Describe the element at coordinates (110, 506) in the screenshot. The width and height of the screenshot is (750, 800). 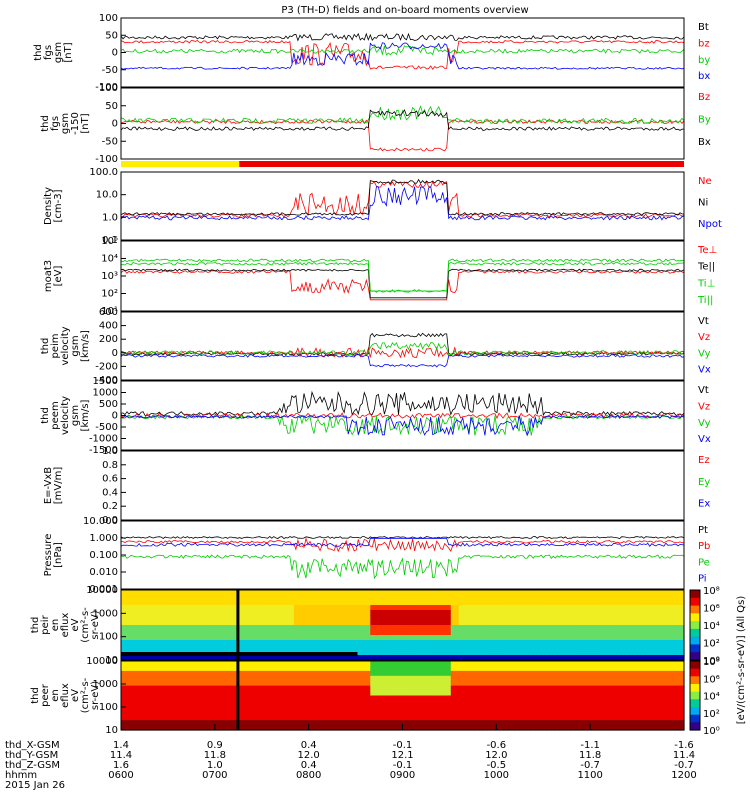
I see `y-tick-label: 0.2` at that location.